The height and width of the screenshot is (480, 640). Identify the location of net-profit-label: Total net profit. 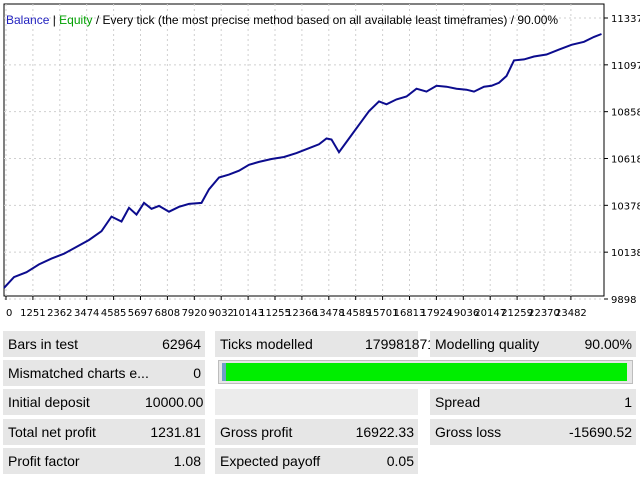
(74, 432).